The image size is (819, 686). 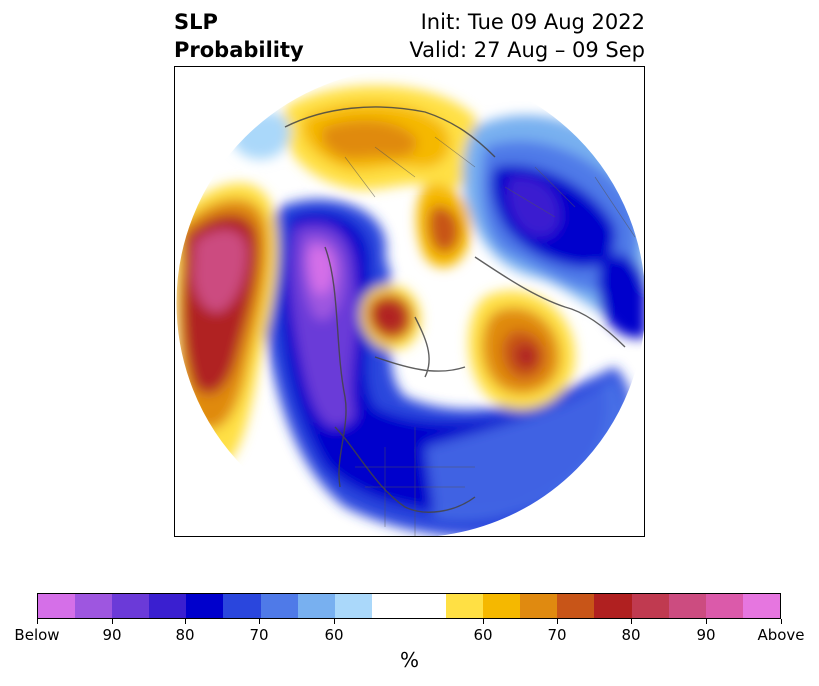 What do you see at coordinates (37, 635) in the screenshot?
I see `colorbar-tick-label: Below` at bounding box center [37, 635].